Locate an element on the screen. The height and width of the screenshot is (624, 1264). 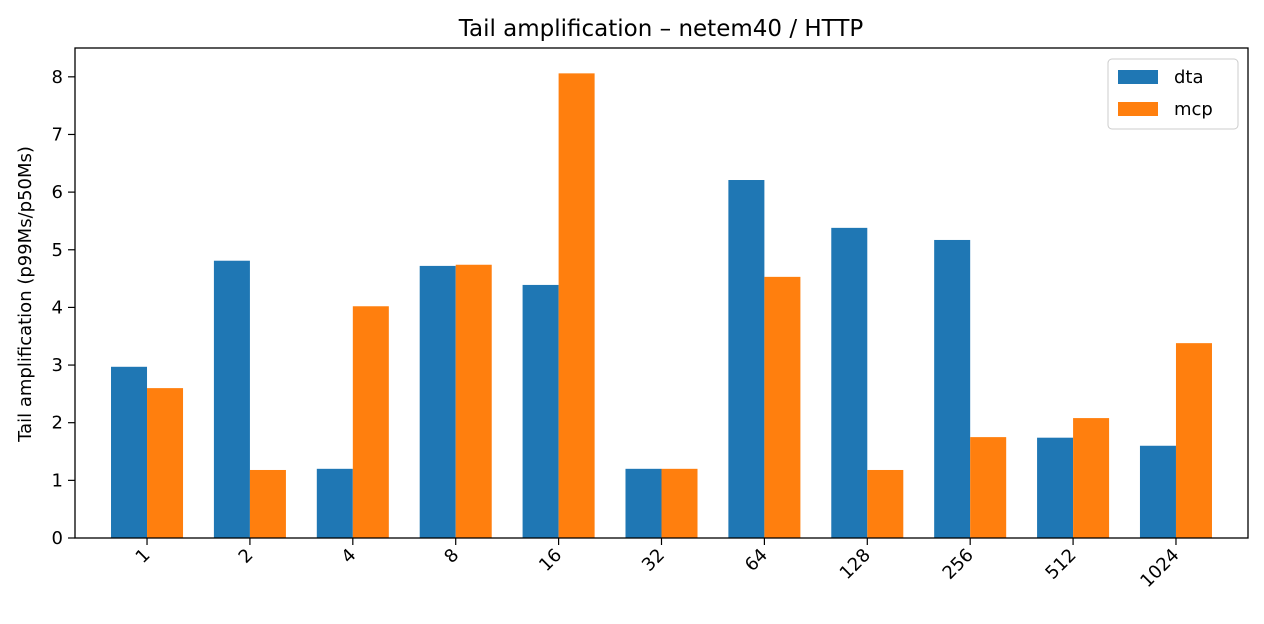
x-tick-label: 1024 is located at coordinates (1159, 568).